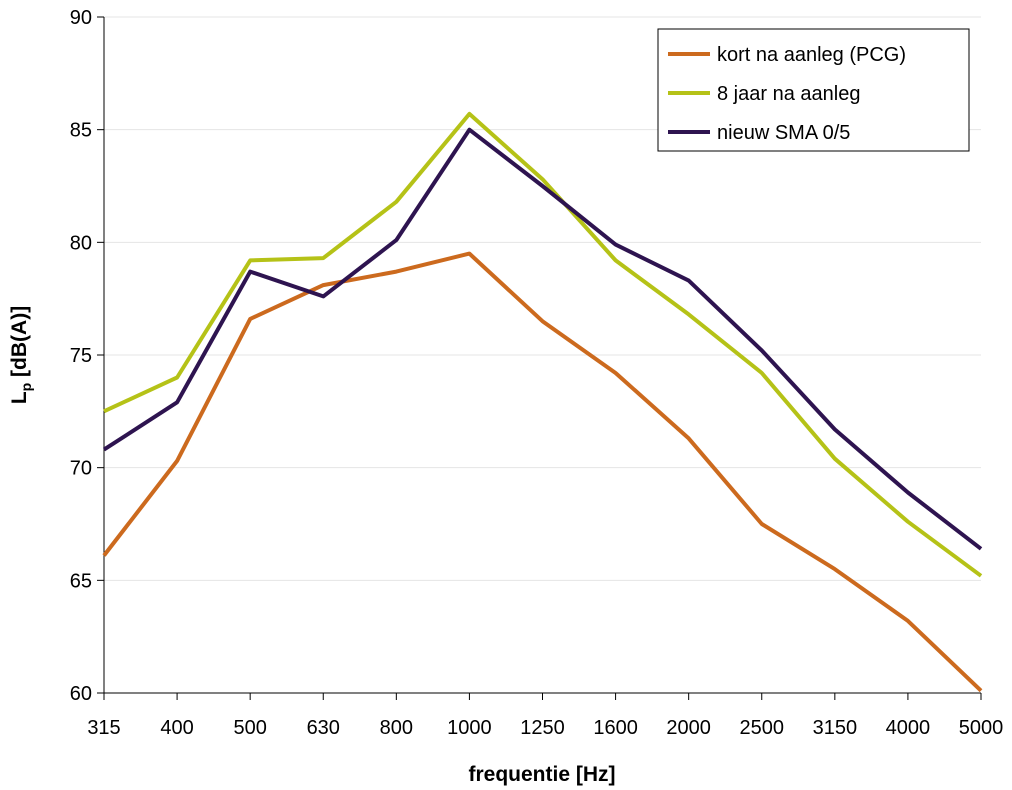 The height and width of the screenshot is (790, 1012). Describe the element at coordinates (981, 728) in the screenshot. I see `x-tick-label: 5000` at that location.